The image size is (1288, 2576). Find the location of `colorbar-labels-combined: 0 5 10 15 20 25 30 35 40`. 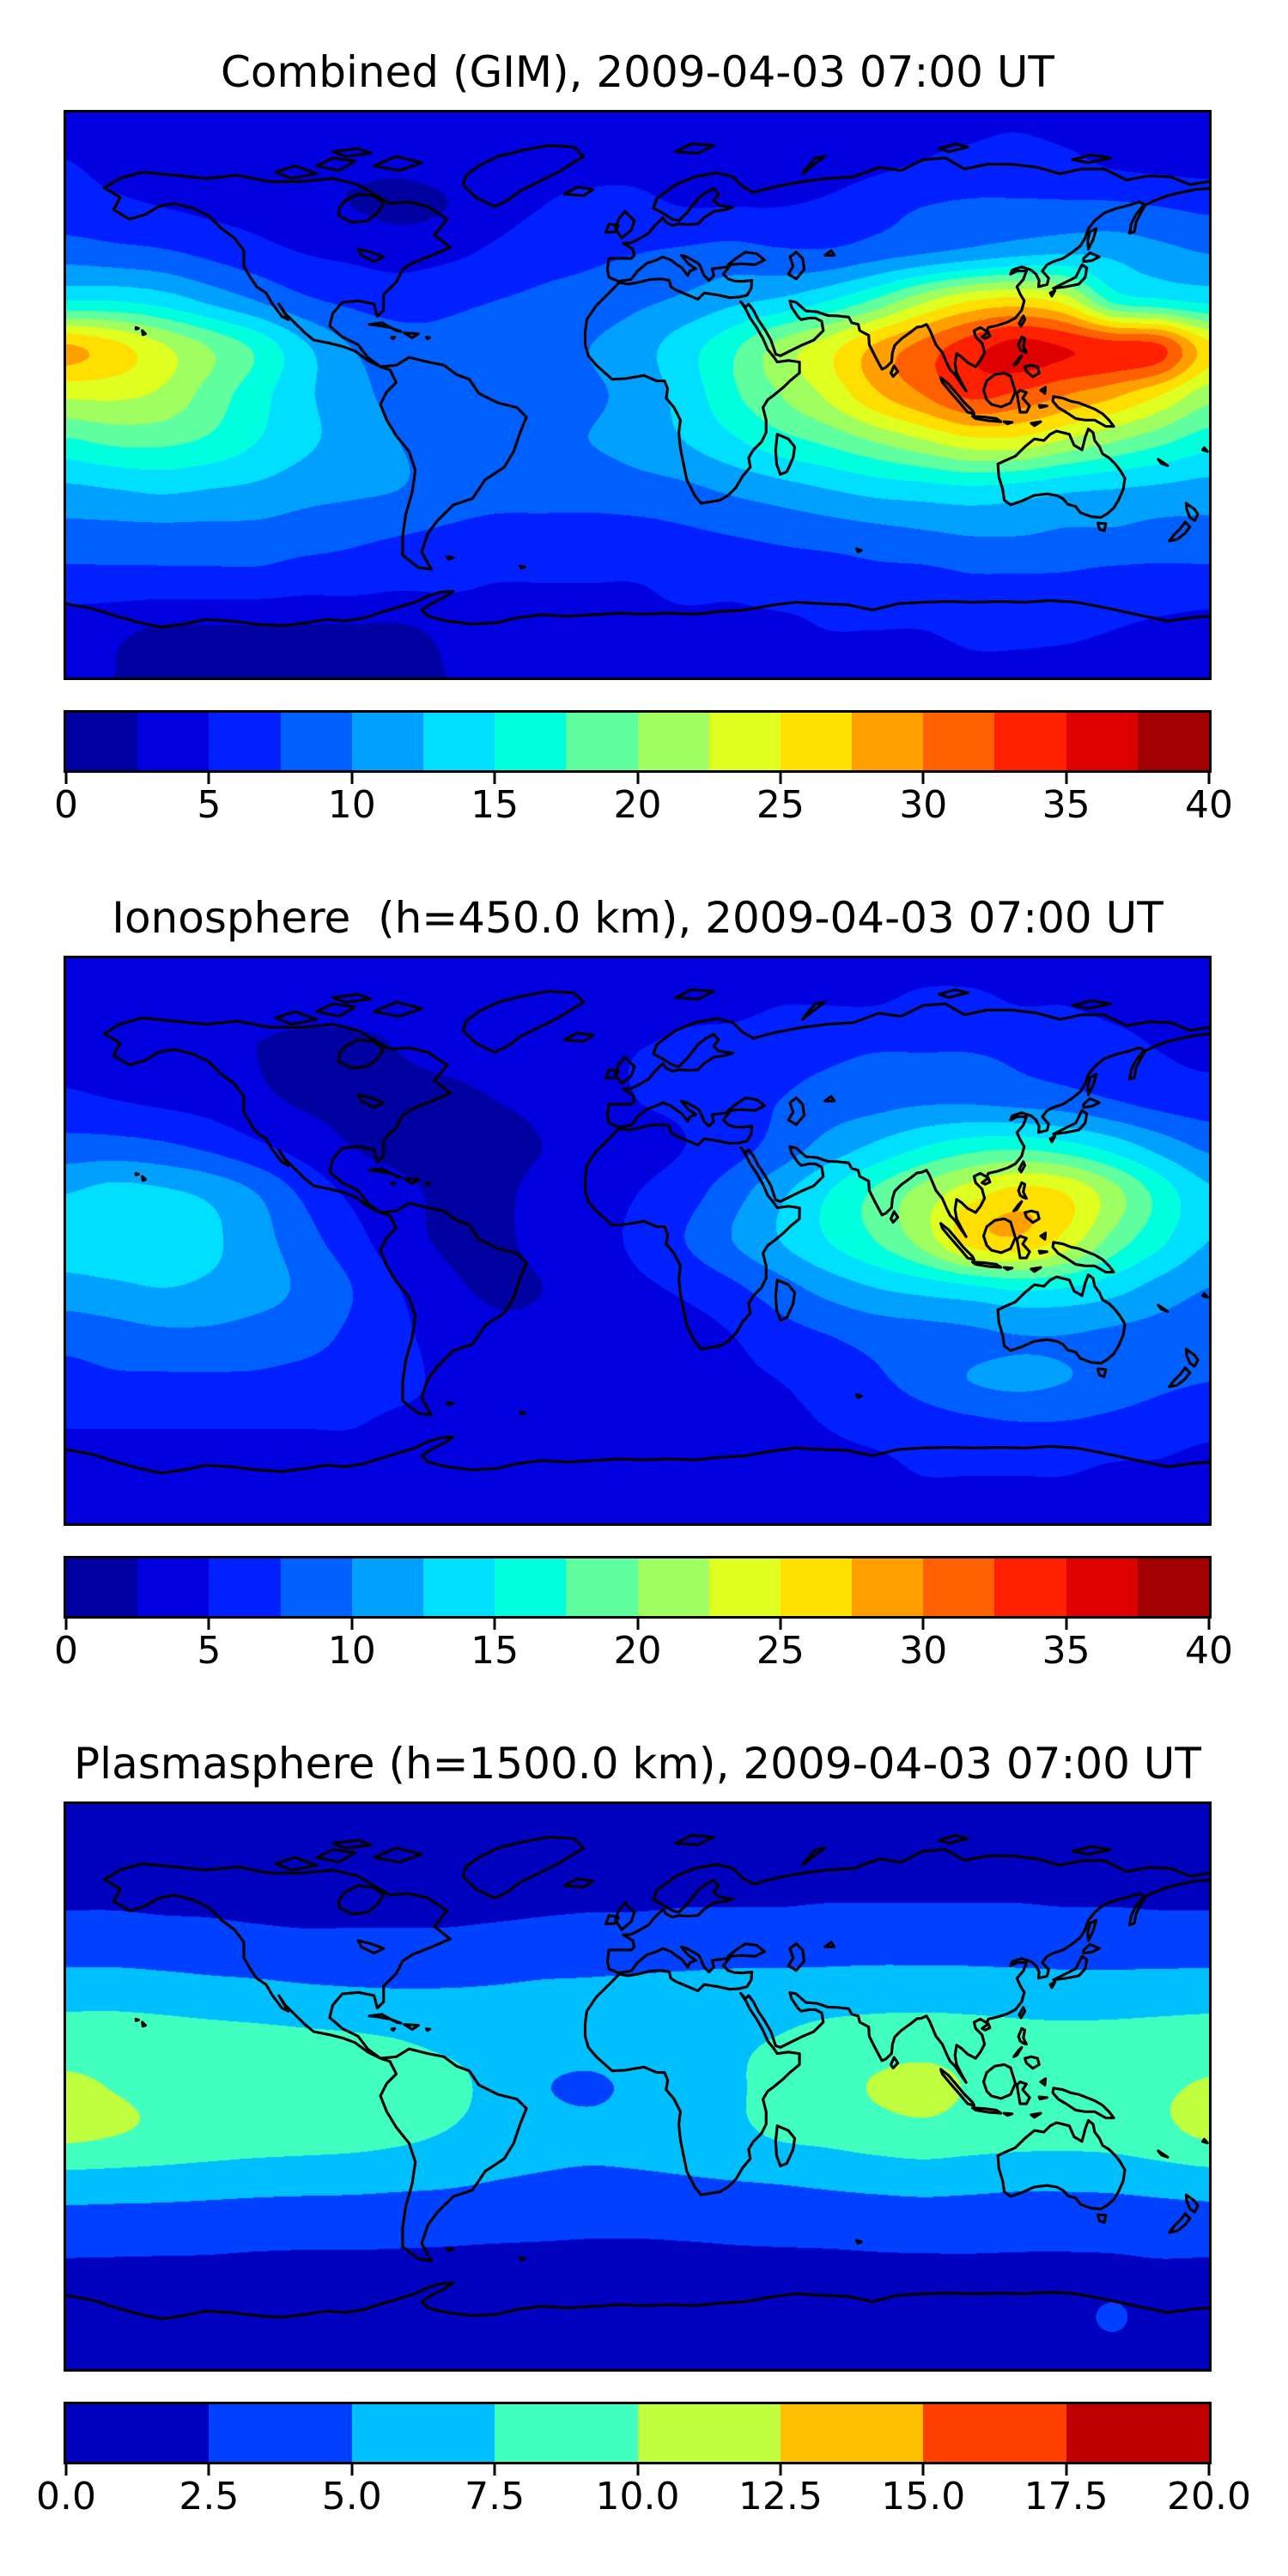

colorbar-labels-combined: 0 5 10 15 20 25 30 35 40 is located at coordinates (643, 806).